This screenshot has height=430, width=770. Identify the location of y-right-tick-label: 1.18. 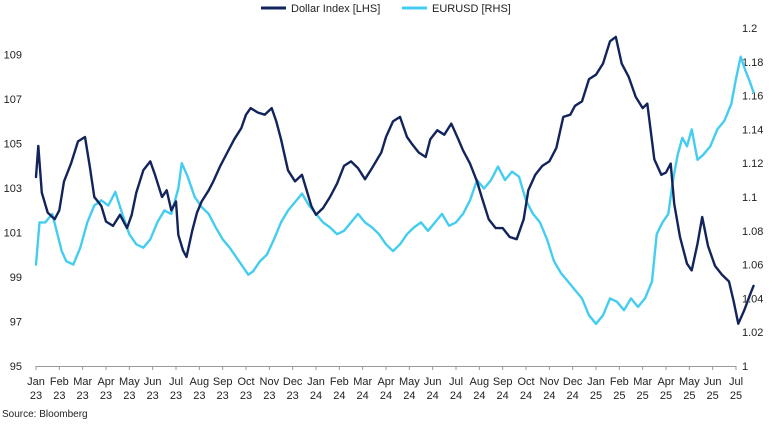
(752, 63).